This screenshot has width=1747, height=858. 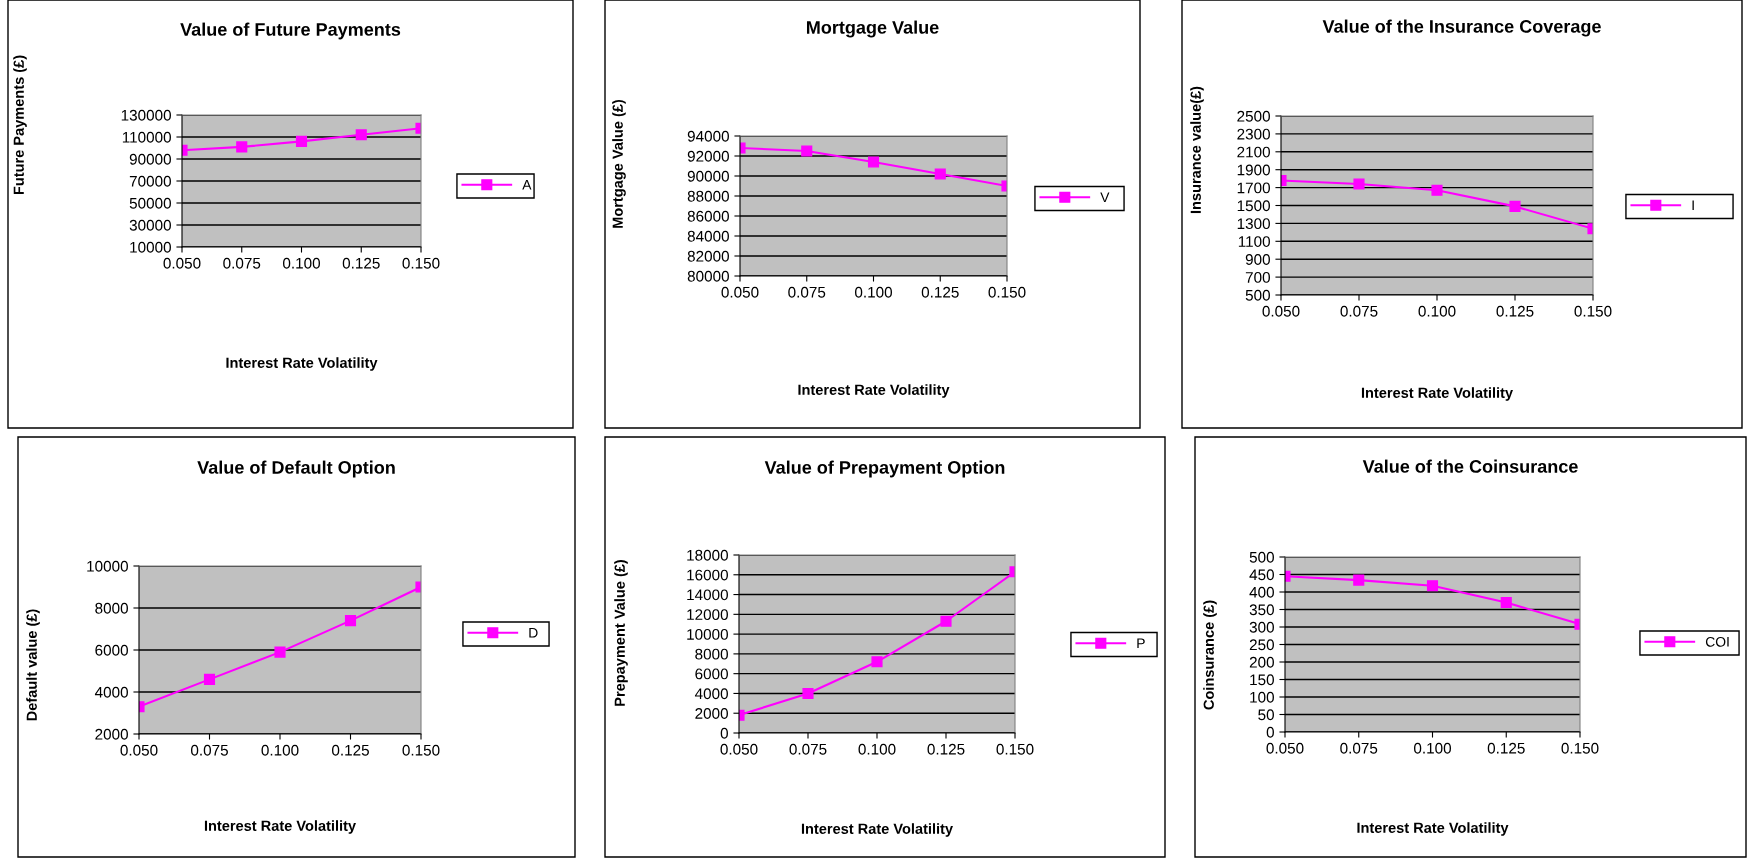 What do you see at coordinates (1261, 662) in the screenshot?
I see `y-tick-label: 200` at bounding box center [1261, 662].